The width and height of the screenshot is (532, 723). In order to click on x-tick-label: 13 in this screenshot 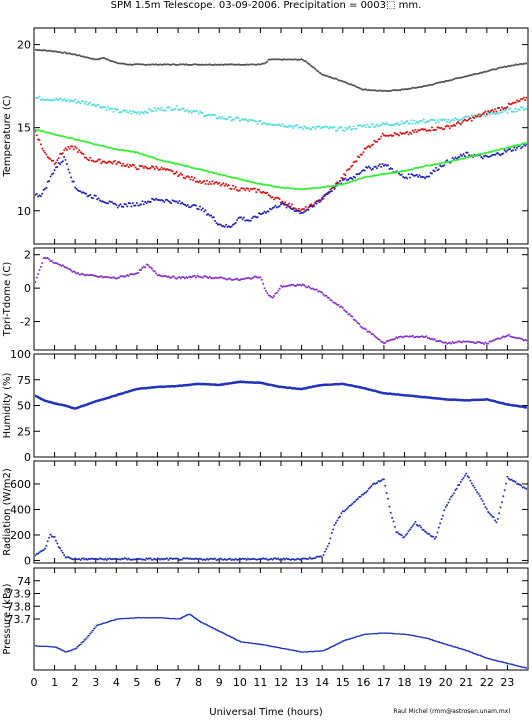, I will do `click(302, 682)`.